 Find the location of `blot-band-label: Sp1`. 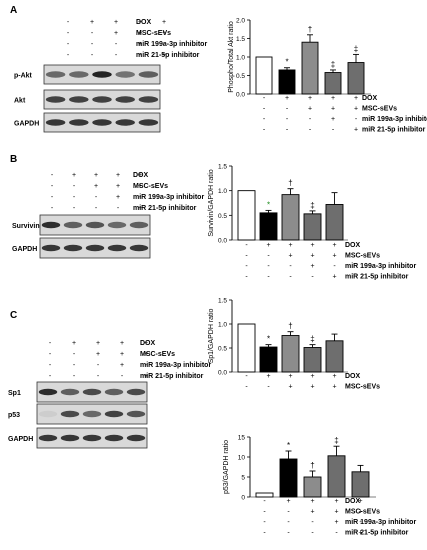

blot-band-label: Sp1 is located at coordinates (14, 393).